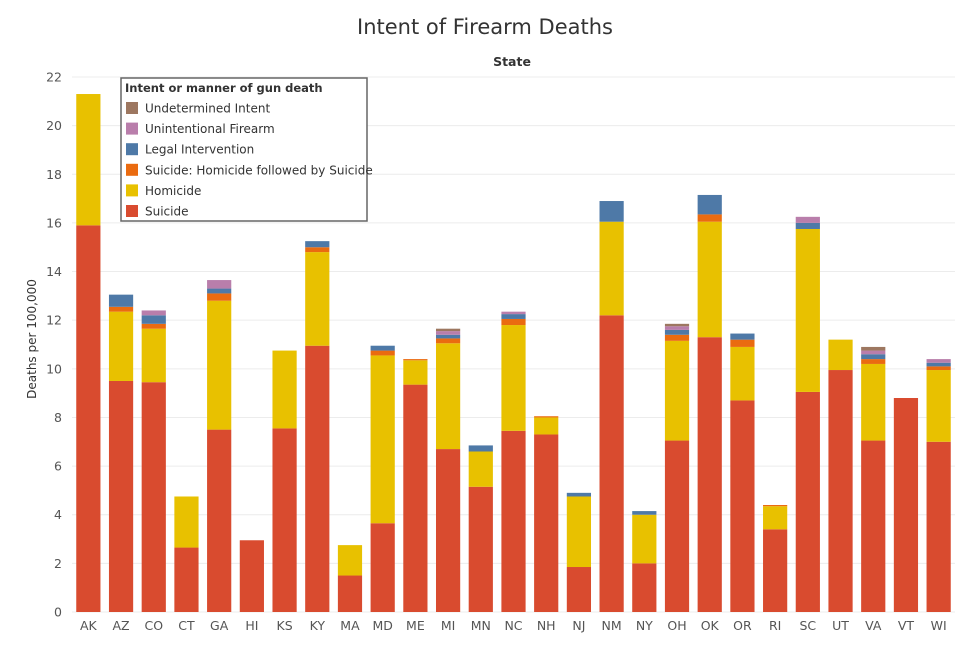 The width and height of the screenshot is (974, 652). I want to click on x-tick-label: UT, so click(840, 625).